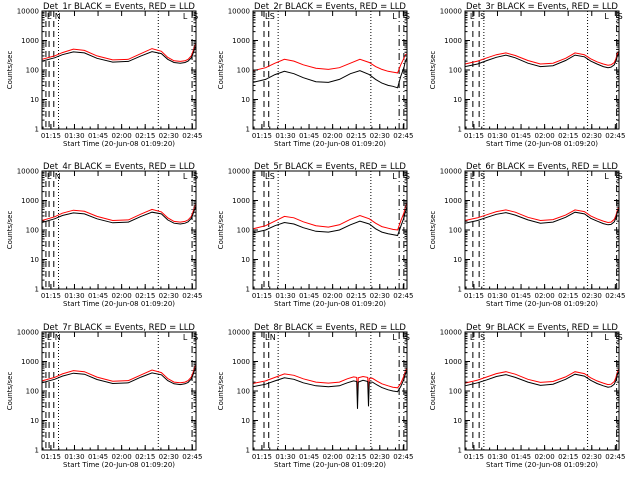 This screenshot has height=480, width=640. I want to click on panel-title: Det_8r BLACK = Events, RED = LLD, so click(330, 328).